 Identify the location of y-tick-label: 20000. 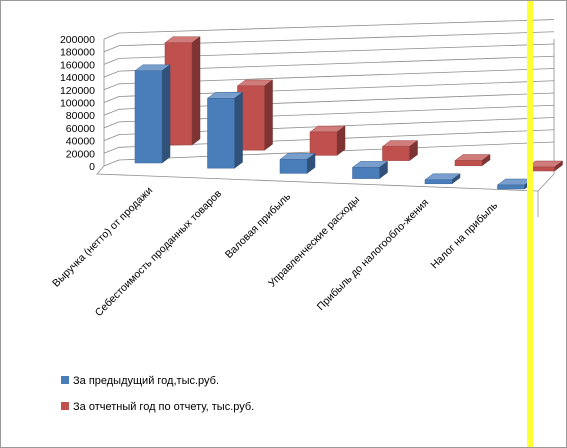
(80, 154).